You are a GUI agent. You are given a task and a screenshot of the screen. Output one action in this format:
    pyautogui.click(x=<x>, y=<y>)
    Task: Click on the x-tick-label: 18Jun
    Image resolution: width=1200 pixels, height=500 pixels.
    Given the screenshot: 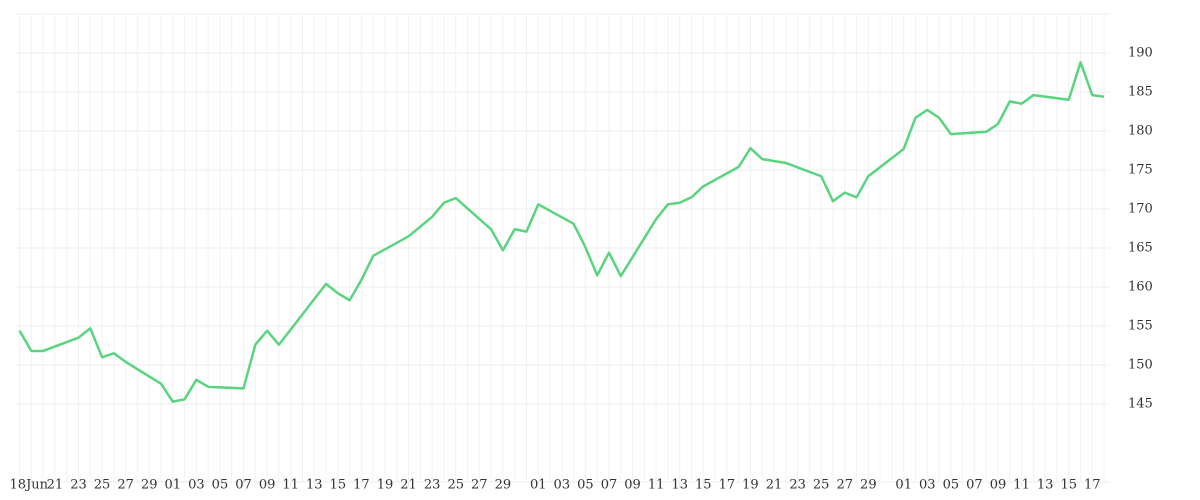 What is the action you would take?
    pyautogui.click(x=29, y=485)
    